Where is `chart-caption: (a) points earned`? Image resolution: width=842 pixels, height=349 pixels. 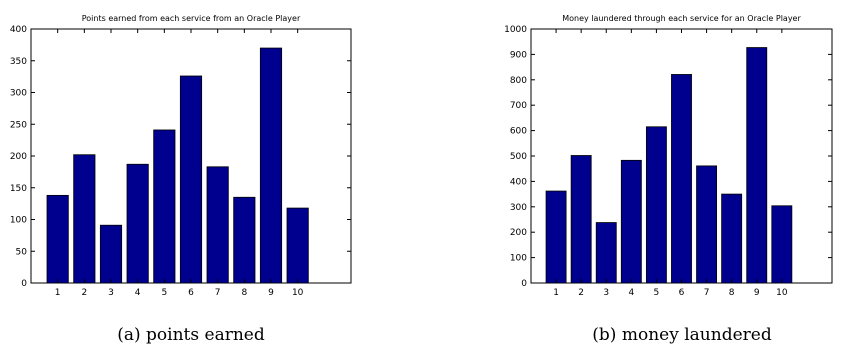
chart-caption: (a) points earned is located at coordinates (191, 335).